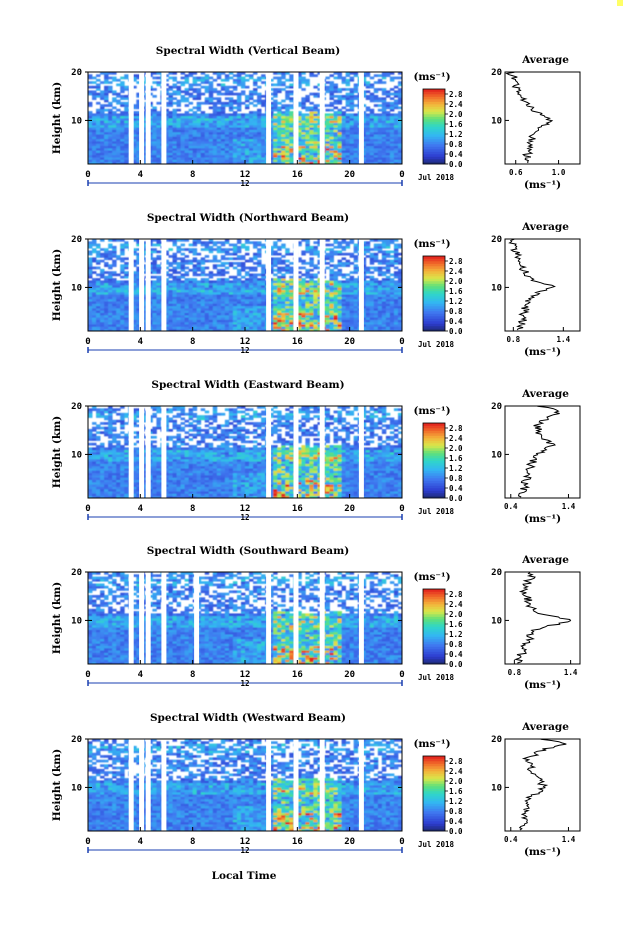  Describe the element at coordinates (434, 123) in the screenshot. I see `colorbar-segment` at that location.